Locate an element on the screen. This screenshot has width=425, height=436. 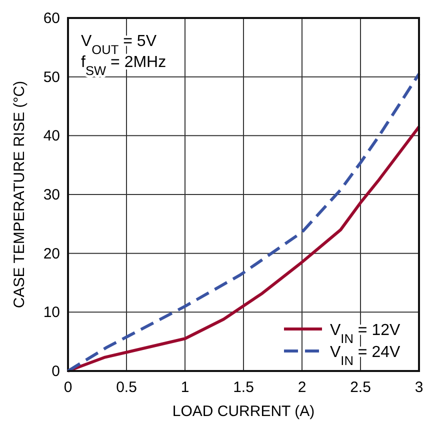
y-tick-label: 50 is located at coordinates (51, 77).